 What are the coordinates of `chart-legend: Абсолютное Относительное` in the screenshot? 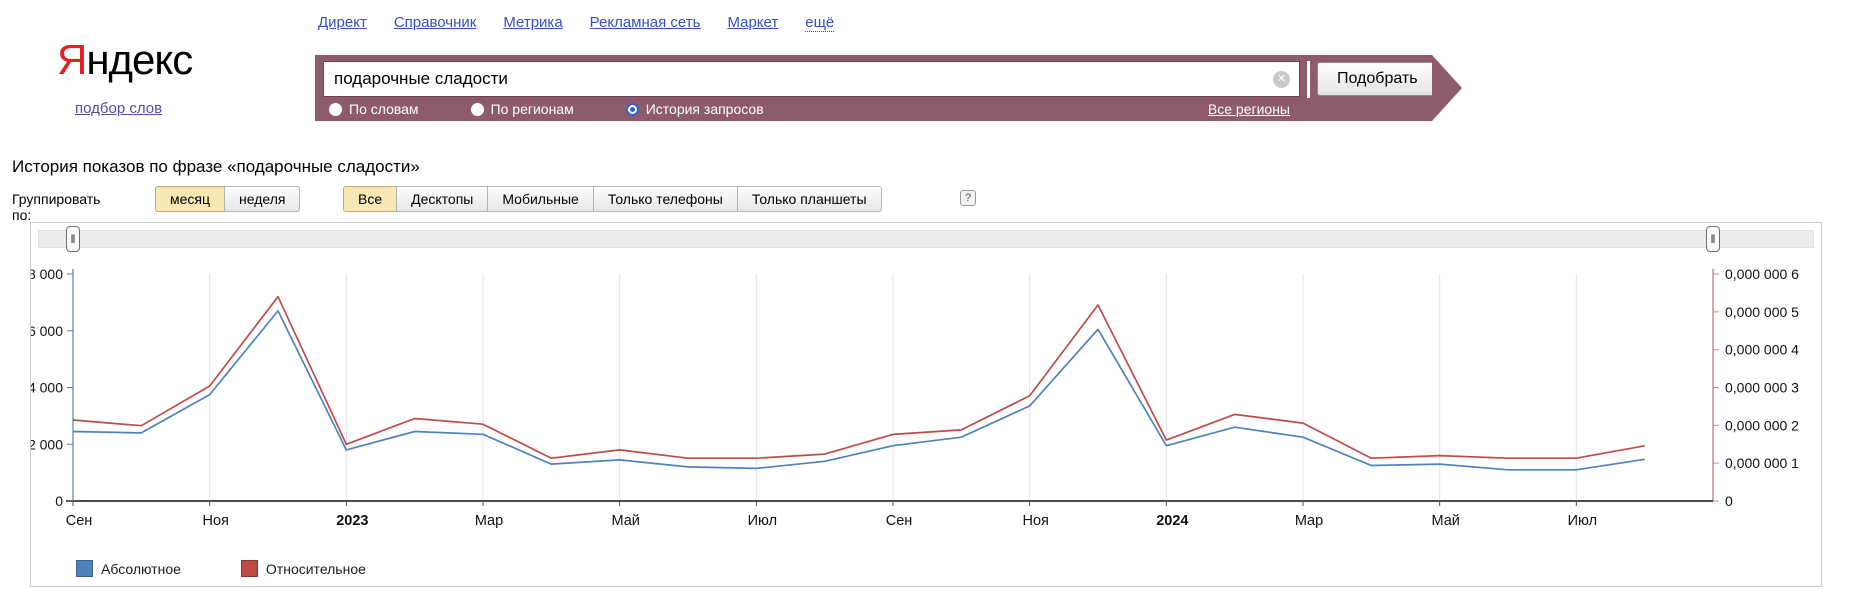 It's located at (221, 568).